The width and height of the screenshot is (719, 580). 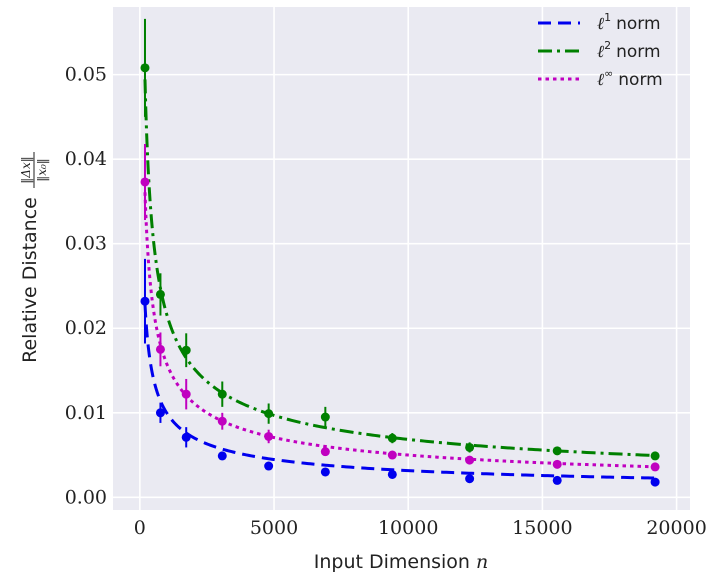 I want to click on y-tick-label: 0.02, so click(x=86, y=328).